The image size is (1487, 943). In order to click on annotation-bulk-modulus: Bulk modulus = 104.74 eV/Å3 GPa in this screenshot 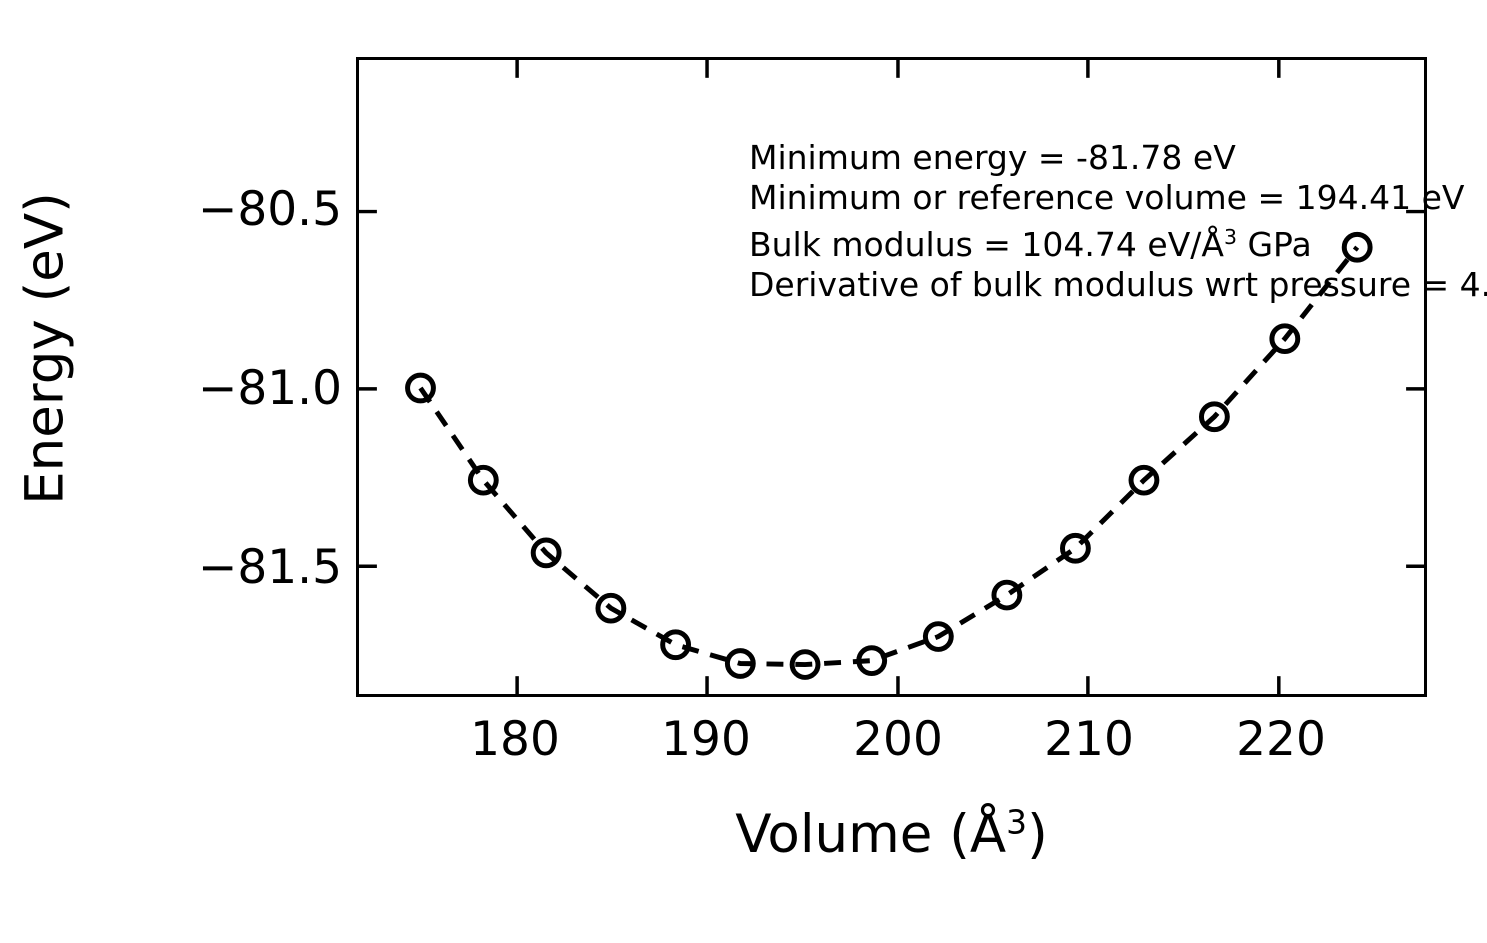, I will do `click(1118, 245)`.